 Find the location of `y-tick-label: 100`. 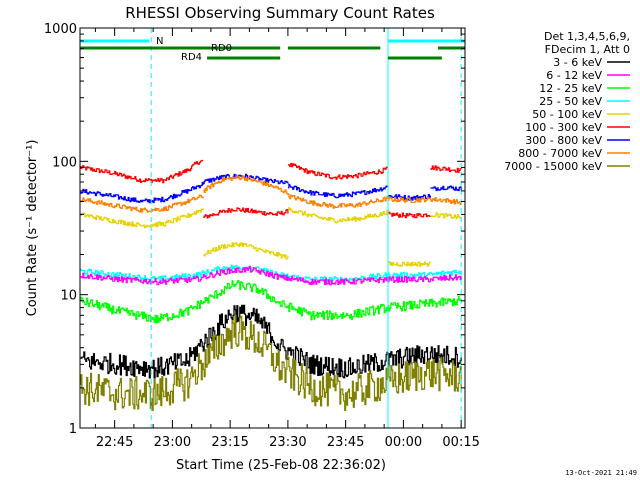

y-tick-label: 100 is located at coordinates (64, 162).